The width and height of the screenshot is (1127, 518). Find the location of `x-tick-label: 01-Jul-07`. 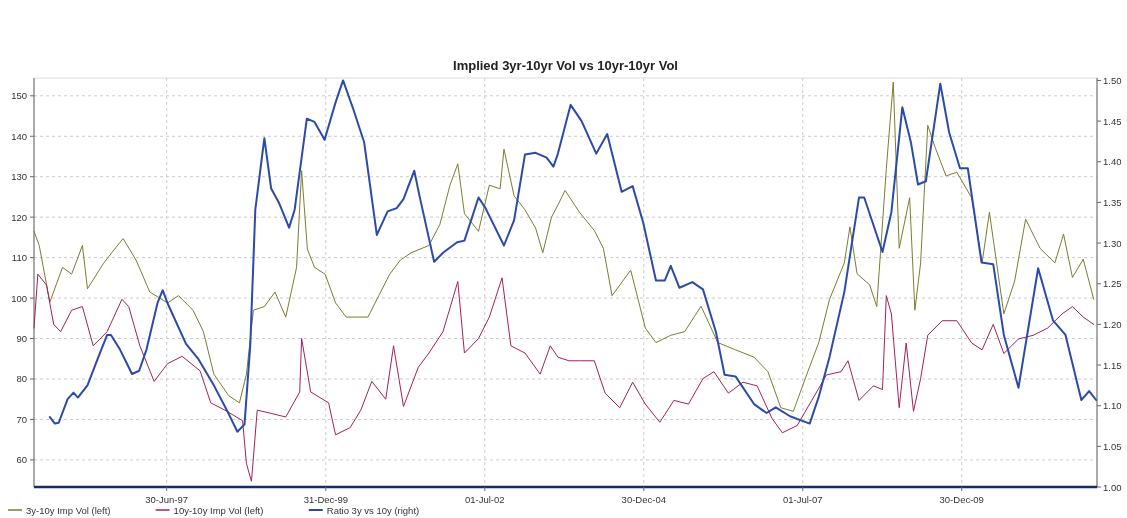

x-tick-label: 01-Jul-07 is located at coordinates (802, 499).